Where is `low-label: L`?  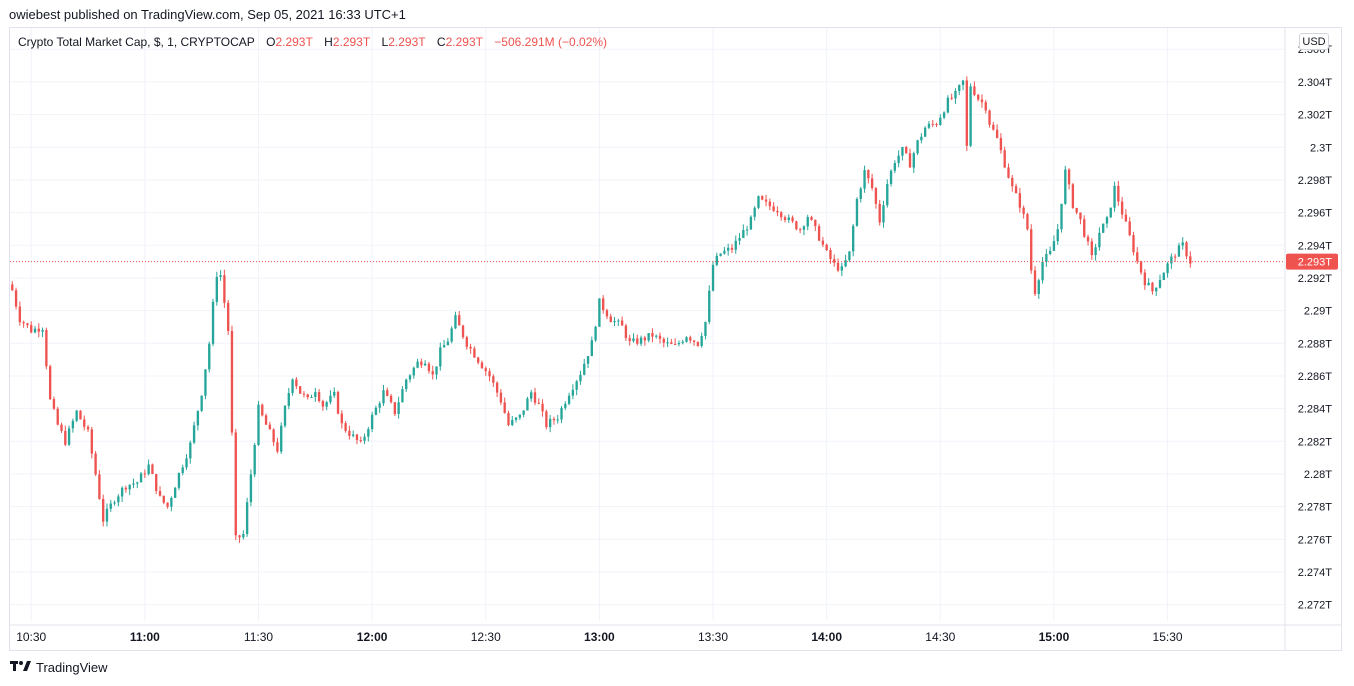 low-label: L is located at coordinates (385, 42).